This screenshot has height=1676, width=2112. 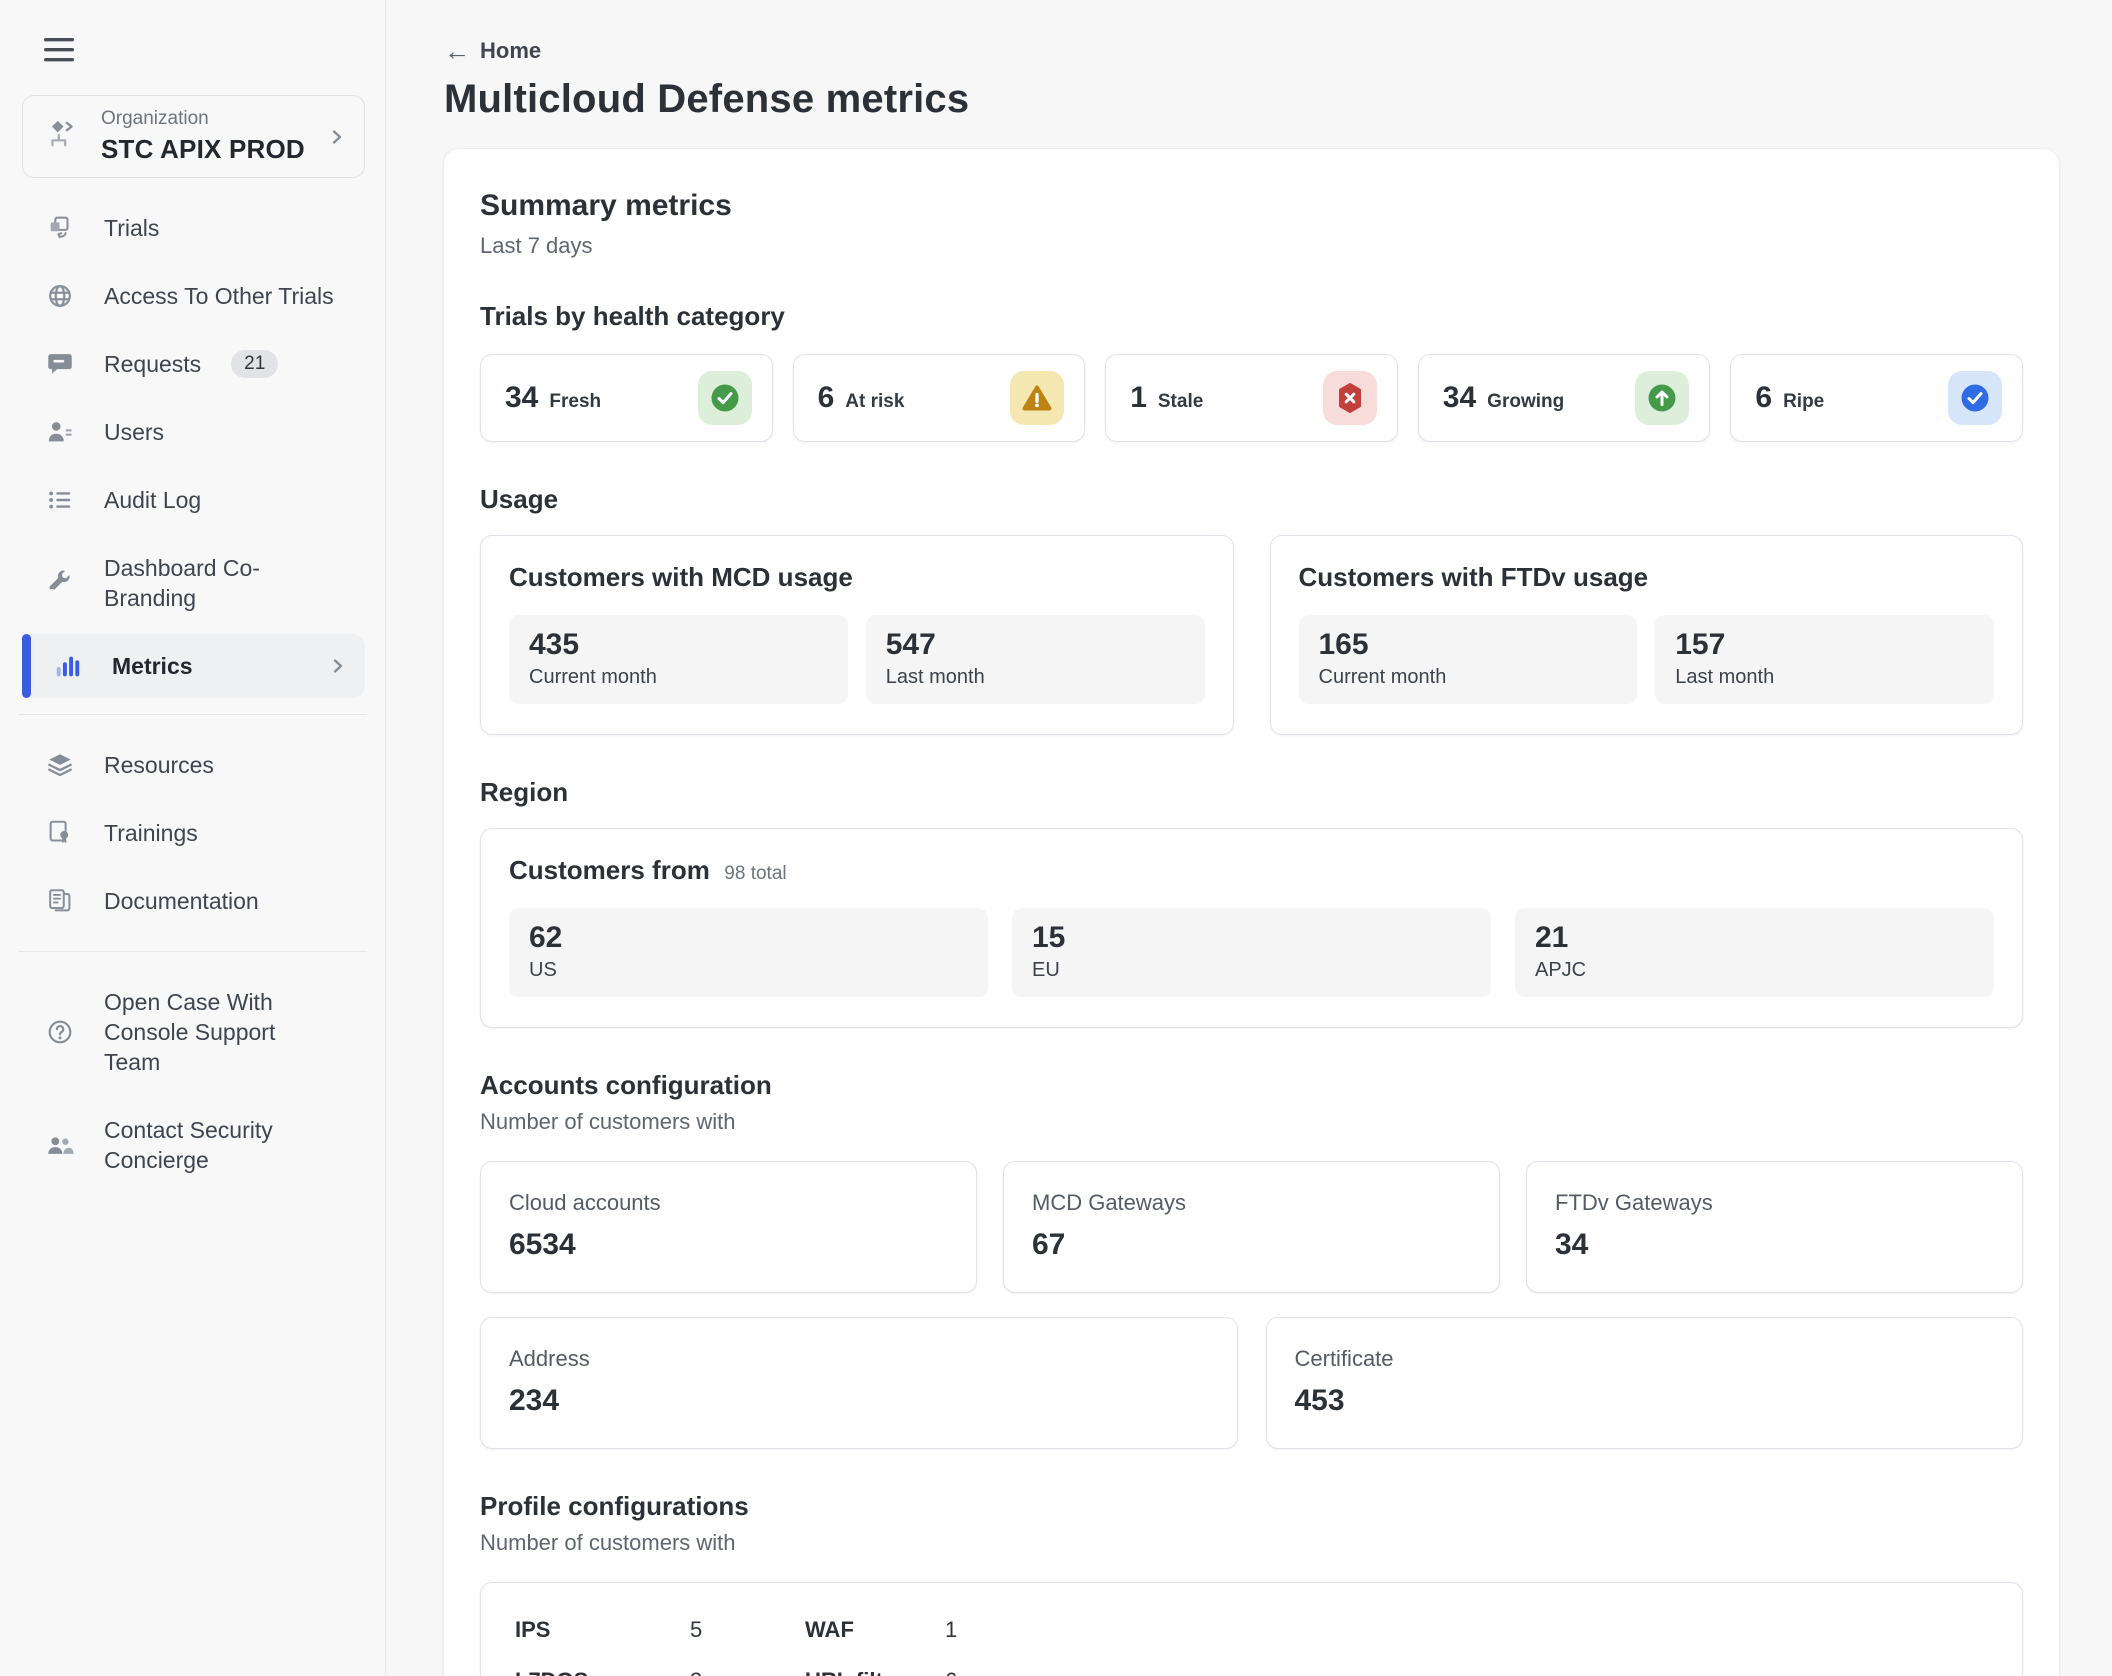 I want to click on mcd-usage-title: Customers with MCD usage, so click(x=681, y=577).